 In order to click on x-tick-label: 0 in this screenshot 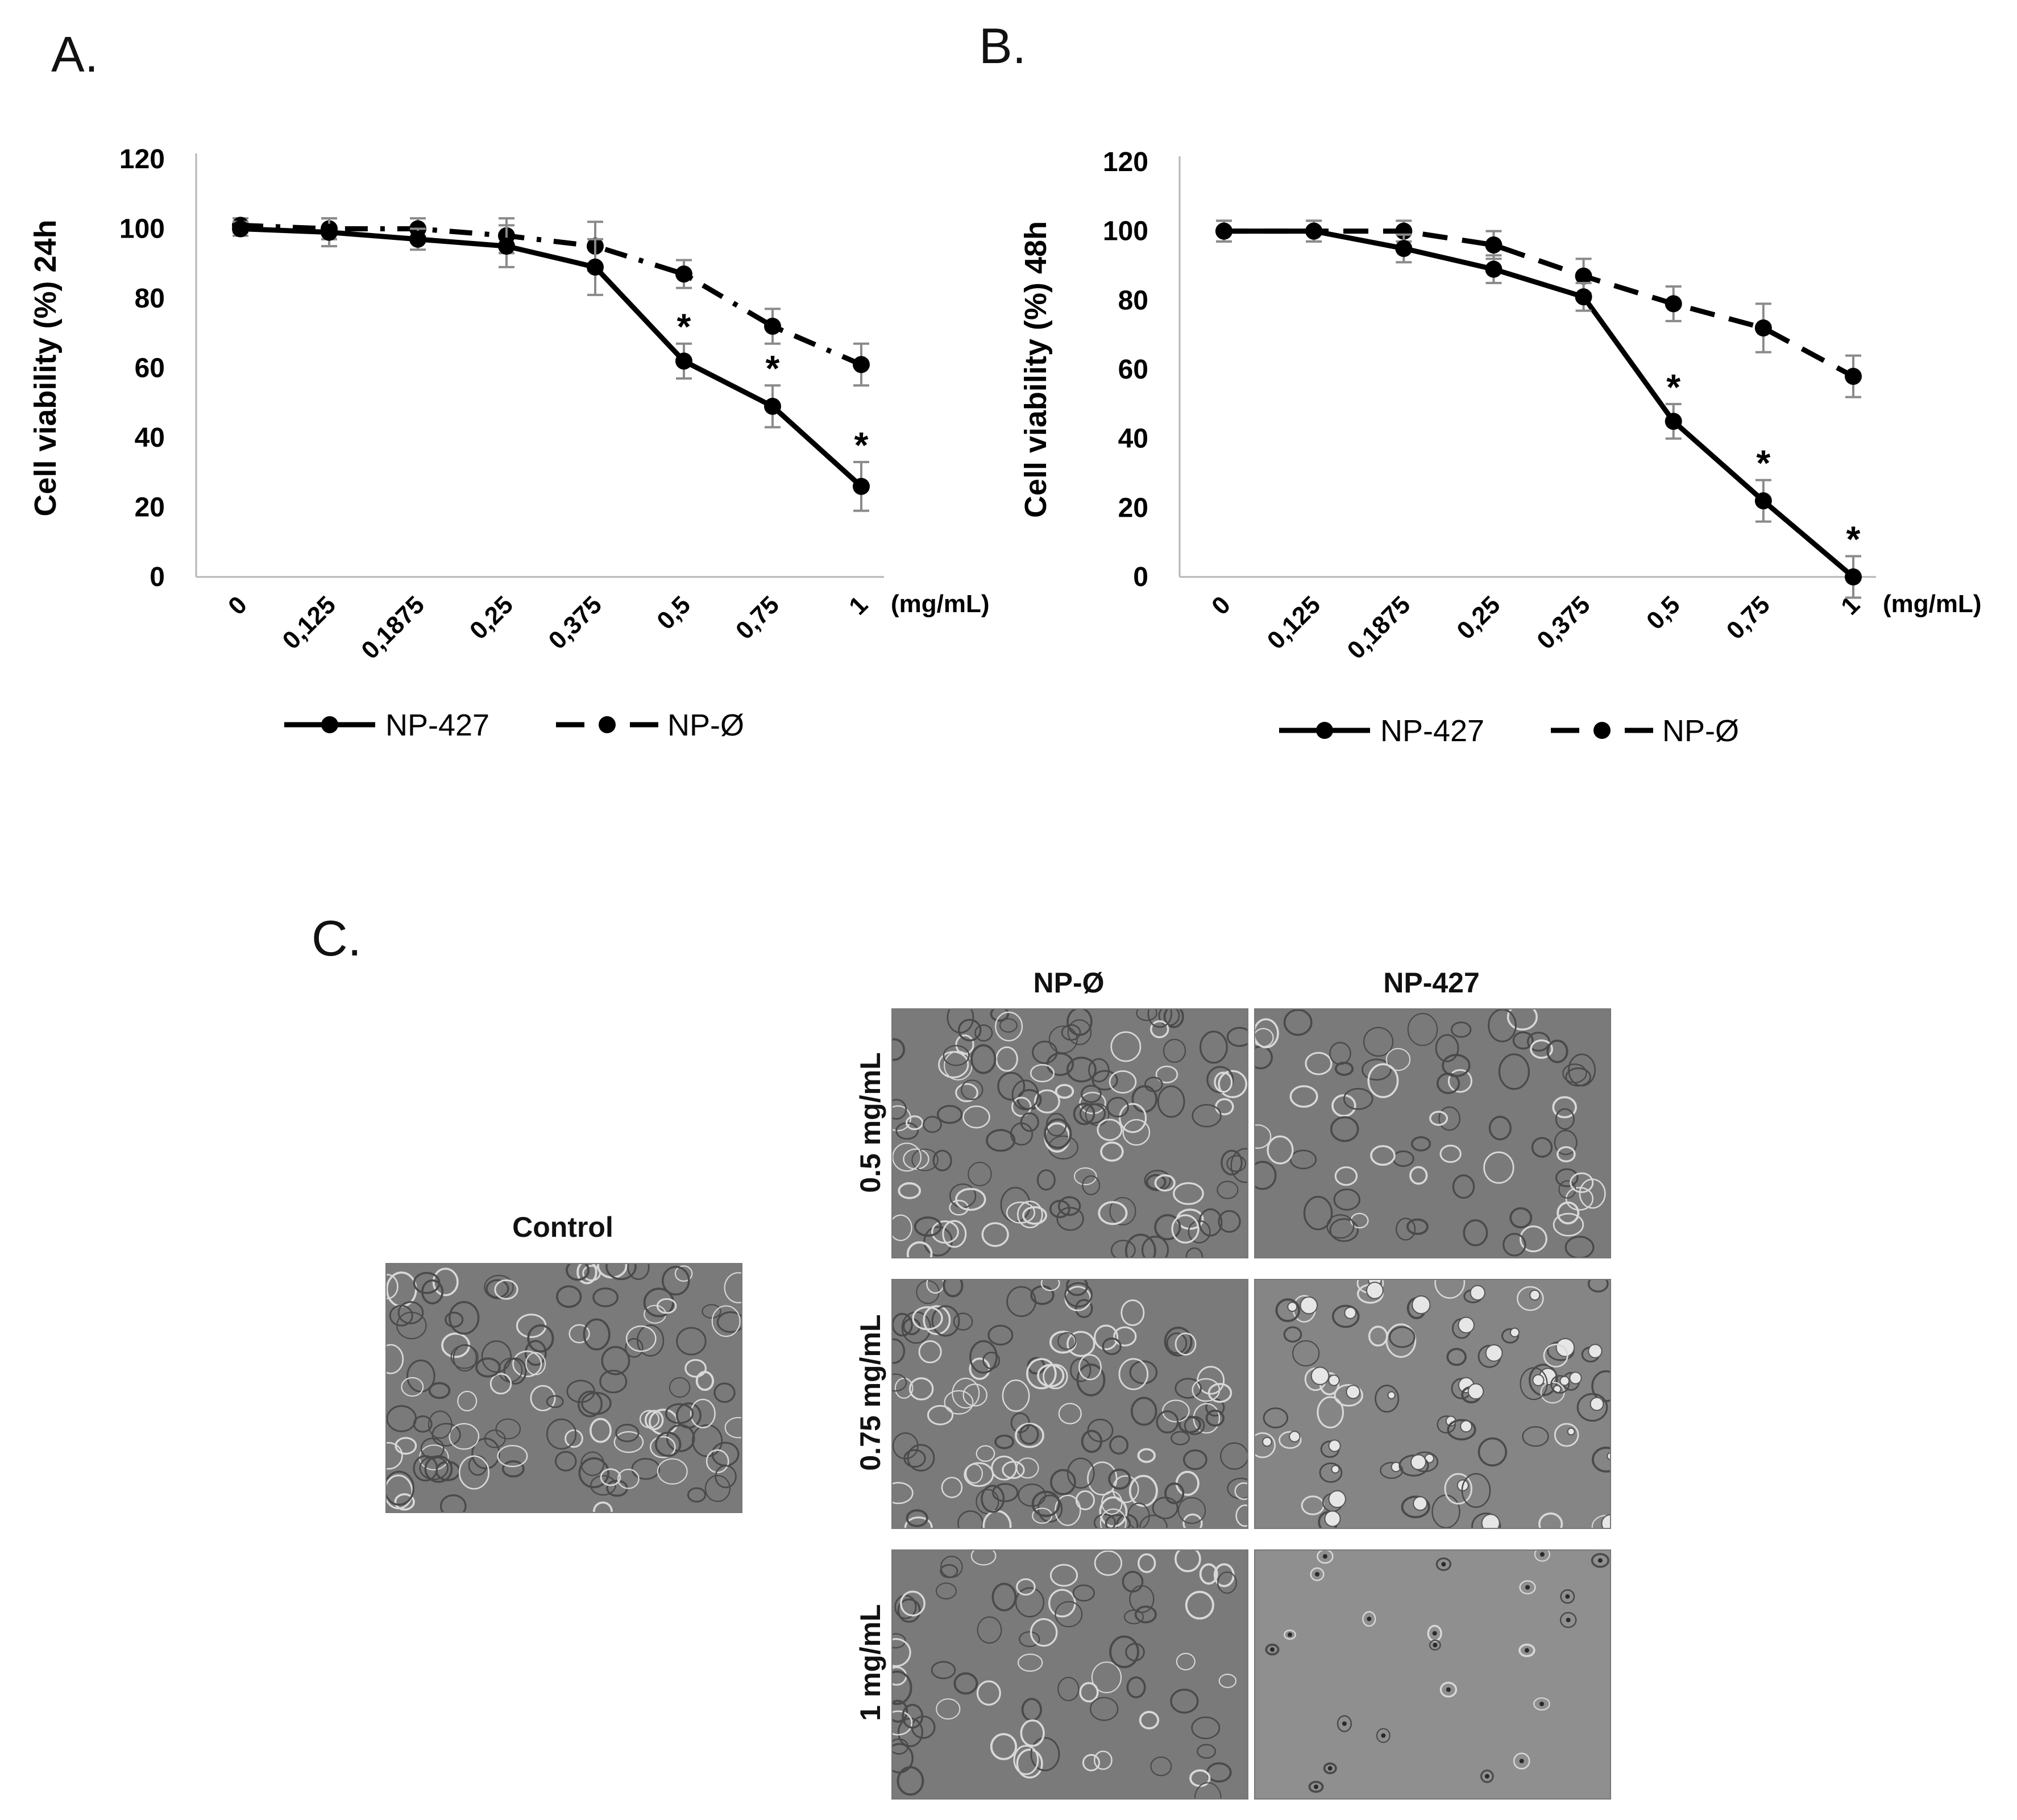, I will do `click(237, 605)`.